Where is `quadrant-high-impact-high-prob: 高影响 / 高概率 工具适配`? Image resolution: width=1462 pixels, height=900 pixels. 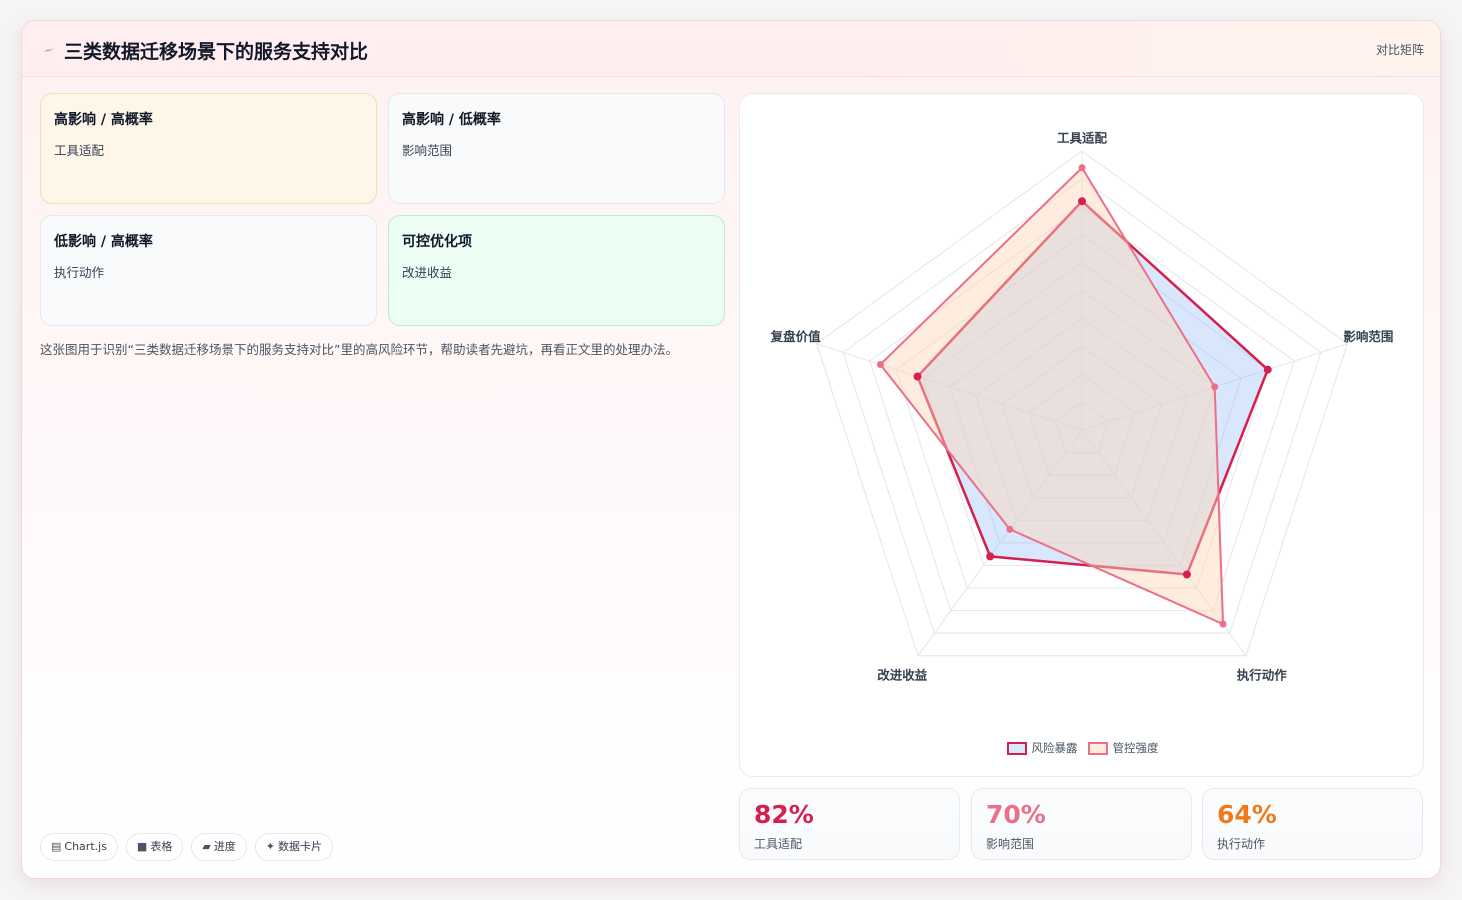 quadrant-high-impact-high-prob: 高影响 / 高概率 工具适配 is located at coordinates (208, 148).